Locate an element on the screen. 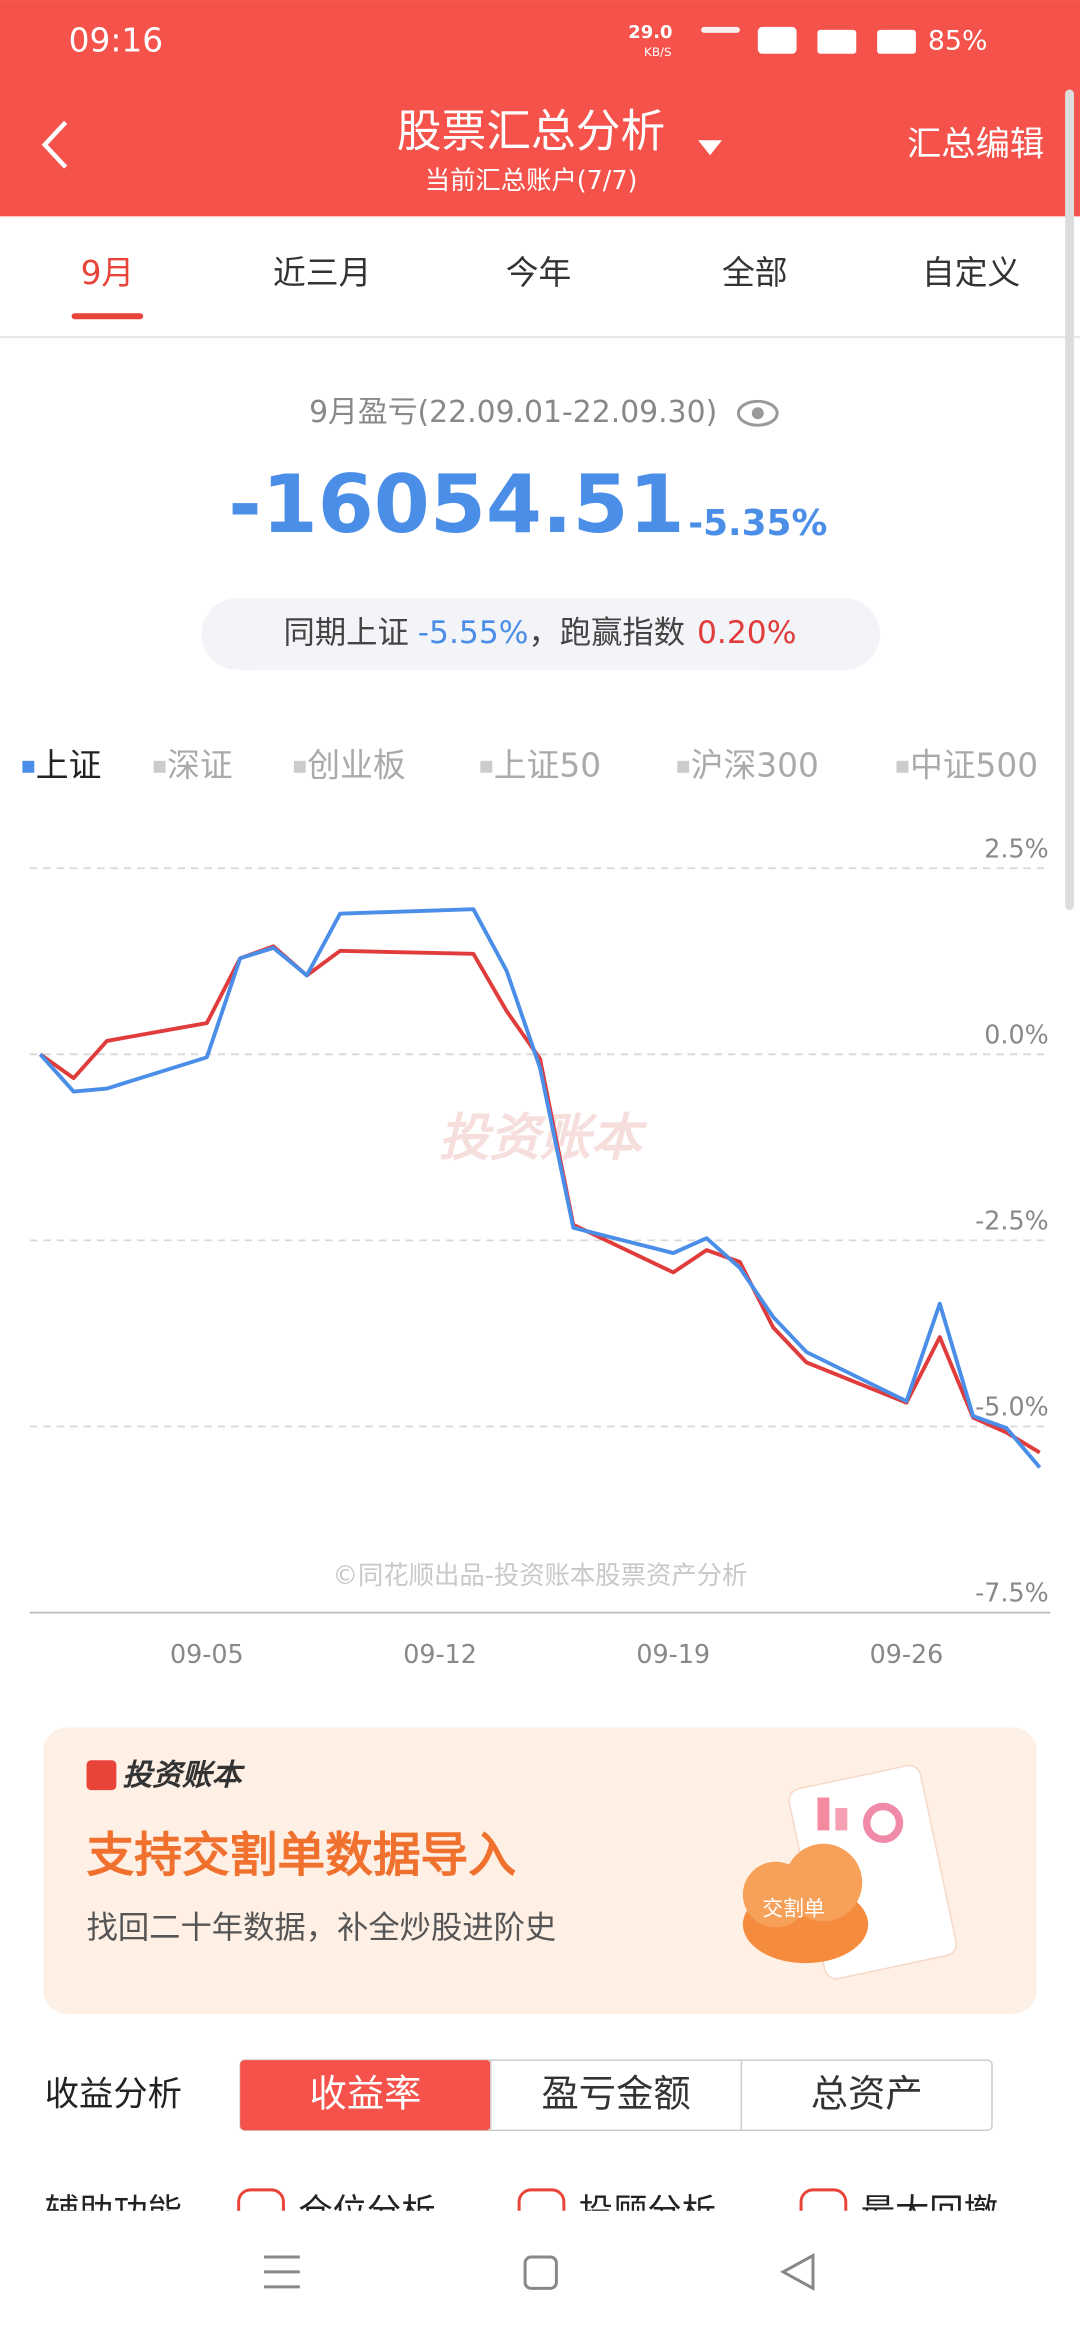 The image size is (1080, 2340). watermark: 投资账本 is located at coordinates (543, 1137).